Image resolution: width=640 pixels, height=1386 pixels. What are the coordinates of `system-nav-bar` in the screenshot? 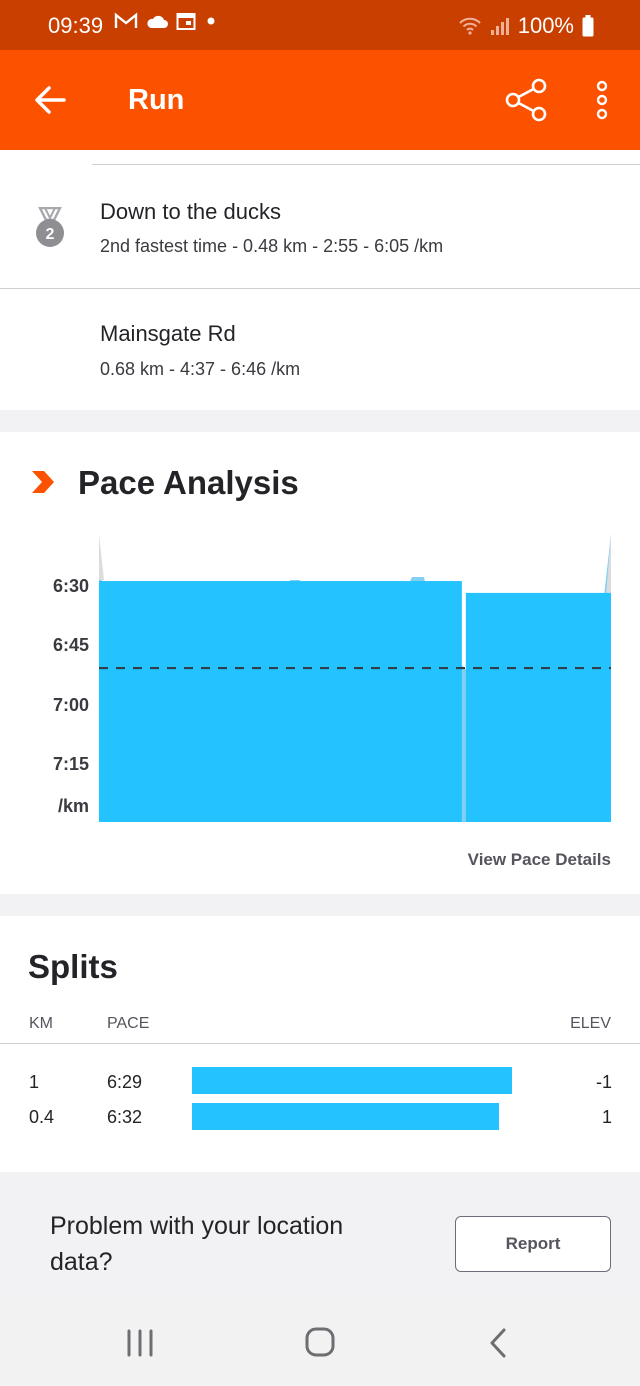 It's located at (320, 1343).